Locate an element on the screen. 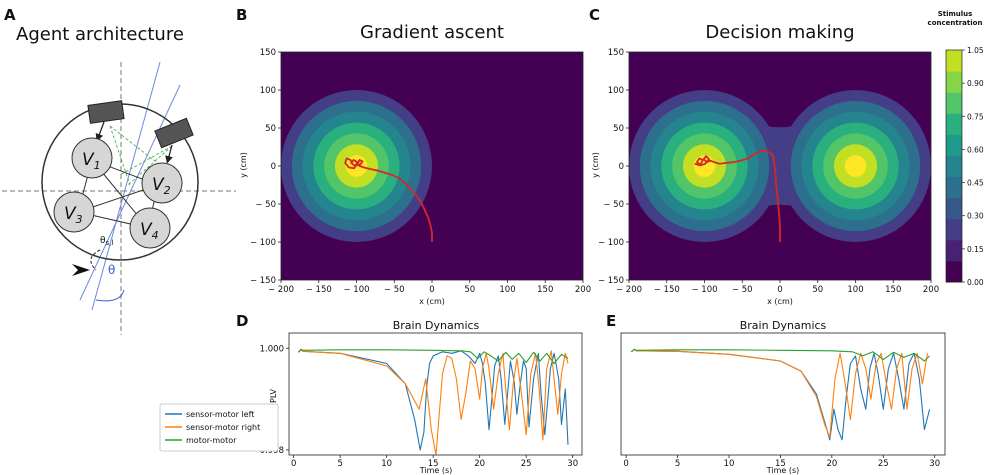 This screenshot has width=1000, height=475. y-tick-label: − 100 is located at coordinates (611, 243).